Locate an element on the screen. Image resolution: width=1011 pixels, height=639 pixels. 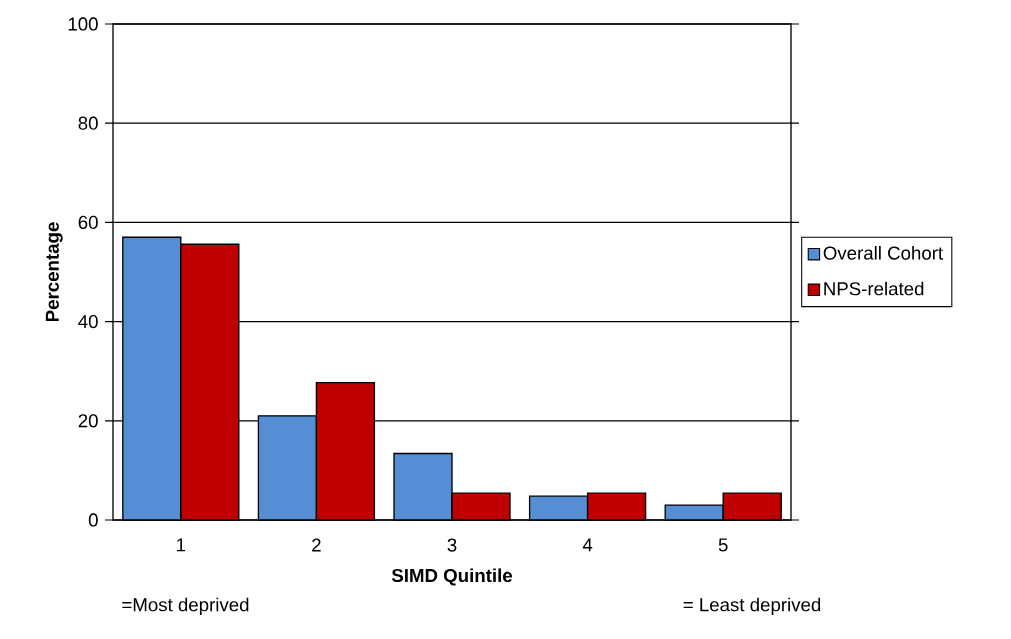
y-tick-label: 0 is located at coordinates (93, 520).